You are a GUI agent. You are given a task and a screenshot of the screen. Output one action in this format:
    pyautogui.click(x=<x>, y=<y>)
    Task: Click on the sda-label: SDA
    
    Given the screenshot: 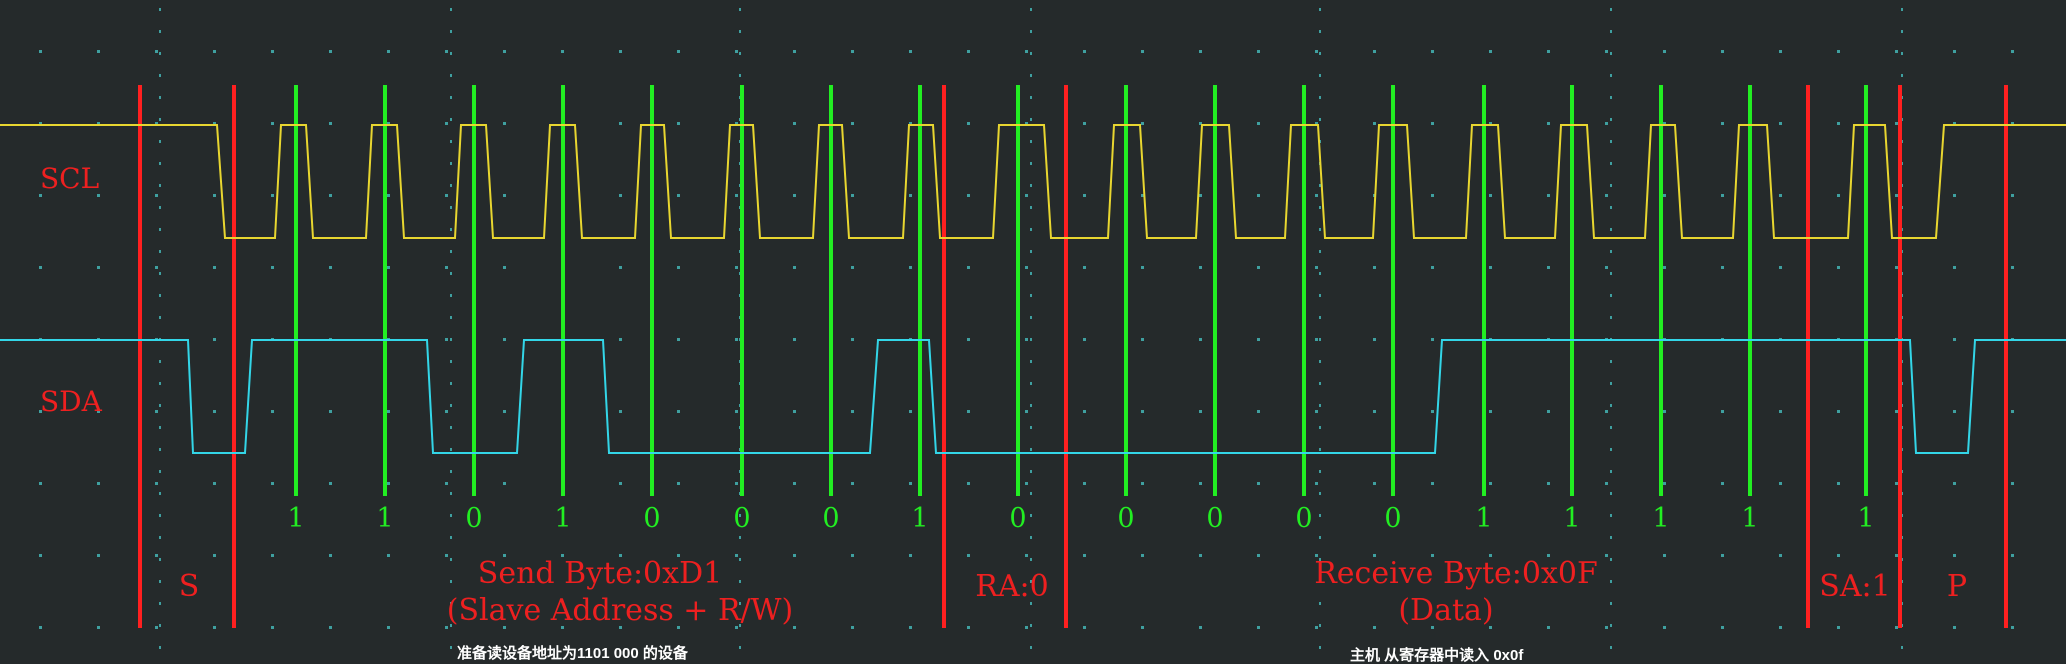 What is the action you would take?
    pyautogui.click(x=71, y=401)
    